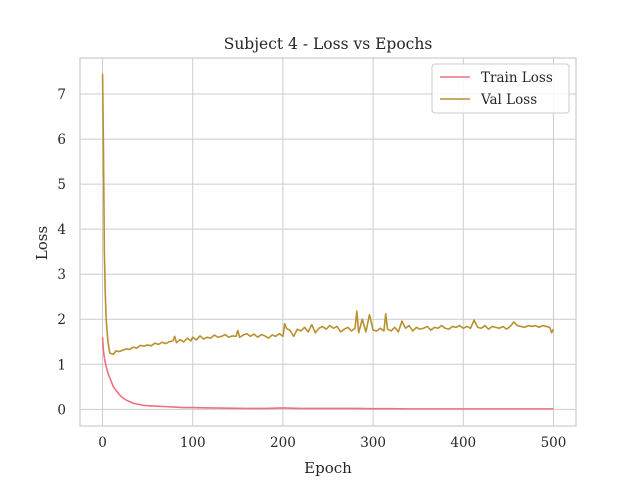 This screenshot has height=480, width=640. I want to click on y-tick-label: 7, so click(61, 95).